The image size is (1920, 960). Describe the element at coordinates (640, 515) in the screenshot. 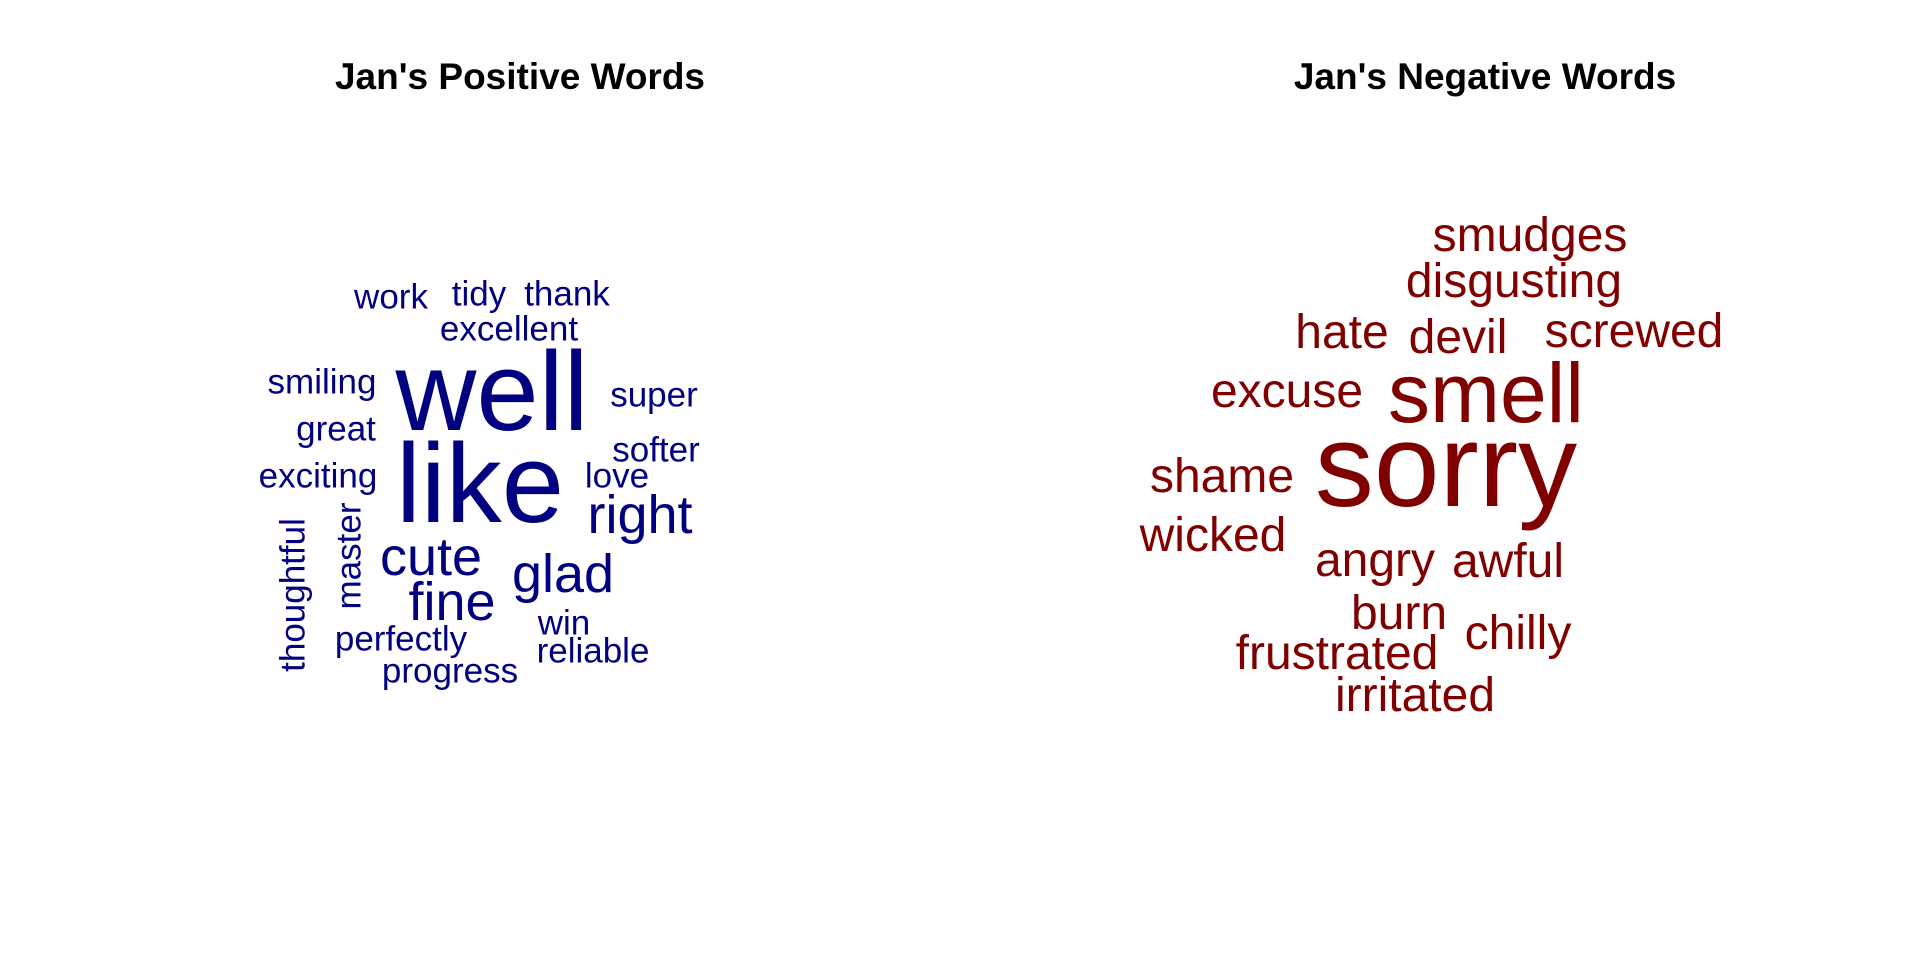

I see `positive-word-right: right` at that location.